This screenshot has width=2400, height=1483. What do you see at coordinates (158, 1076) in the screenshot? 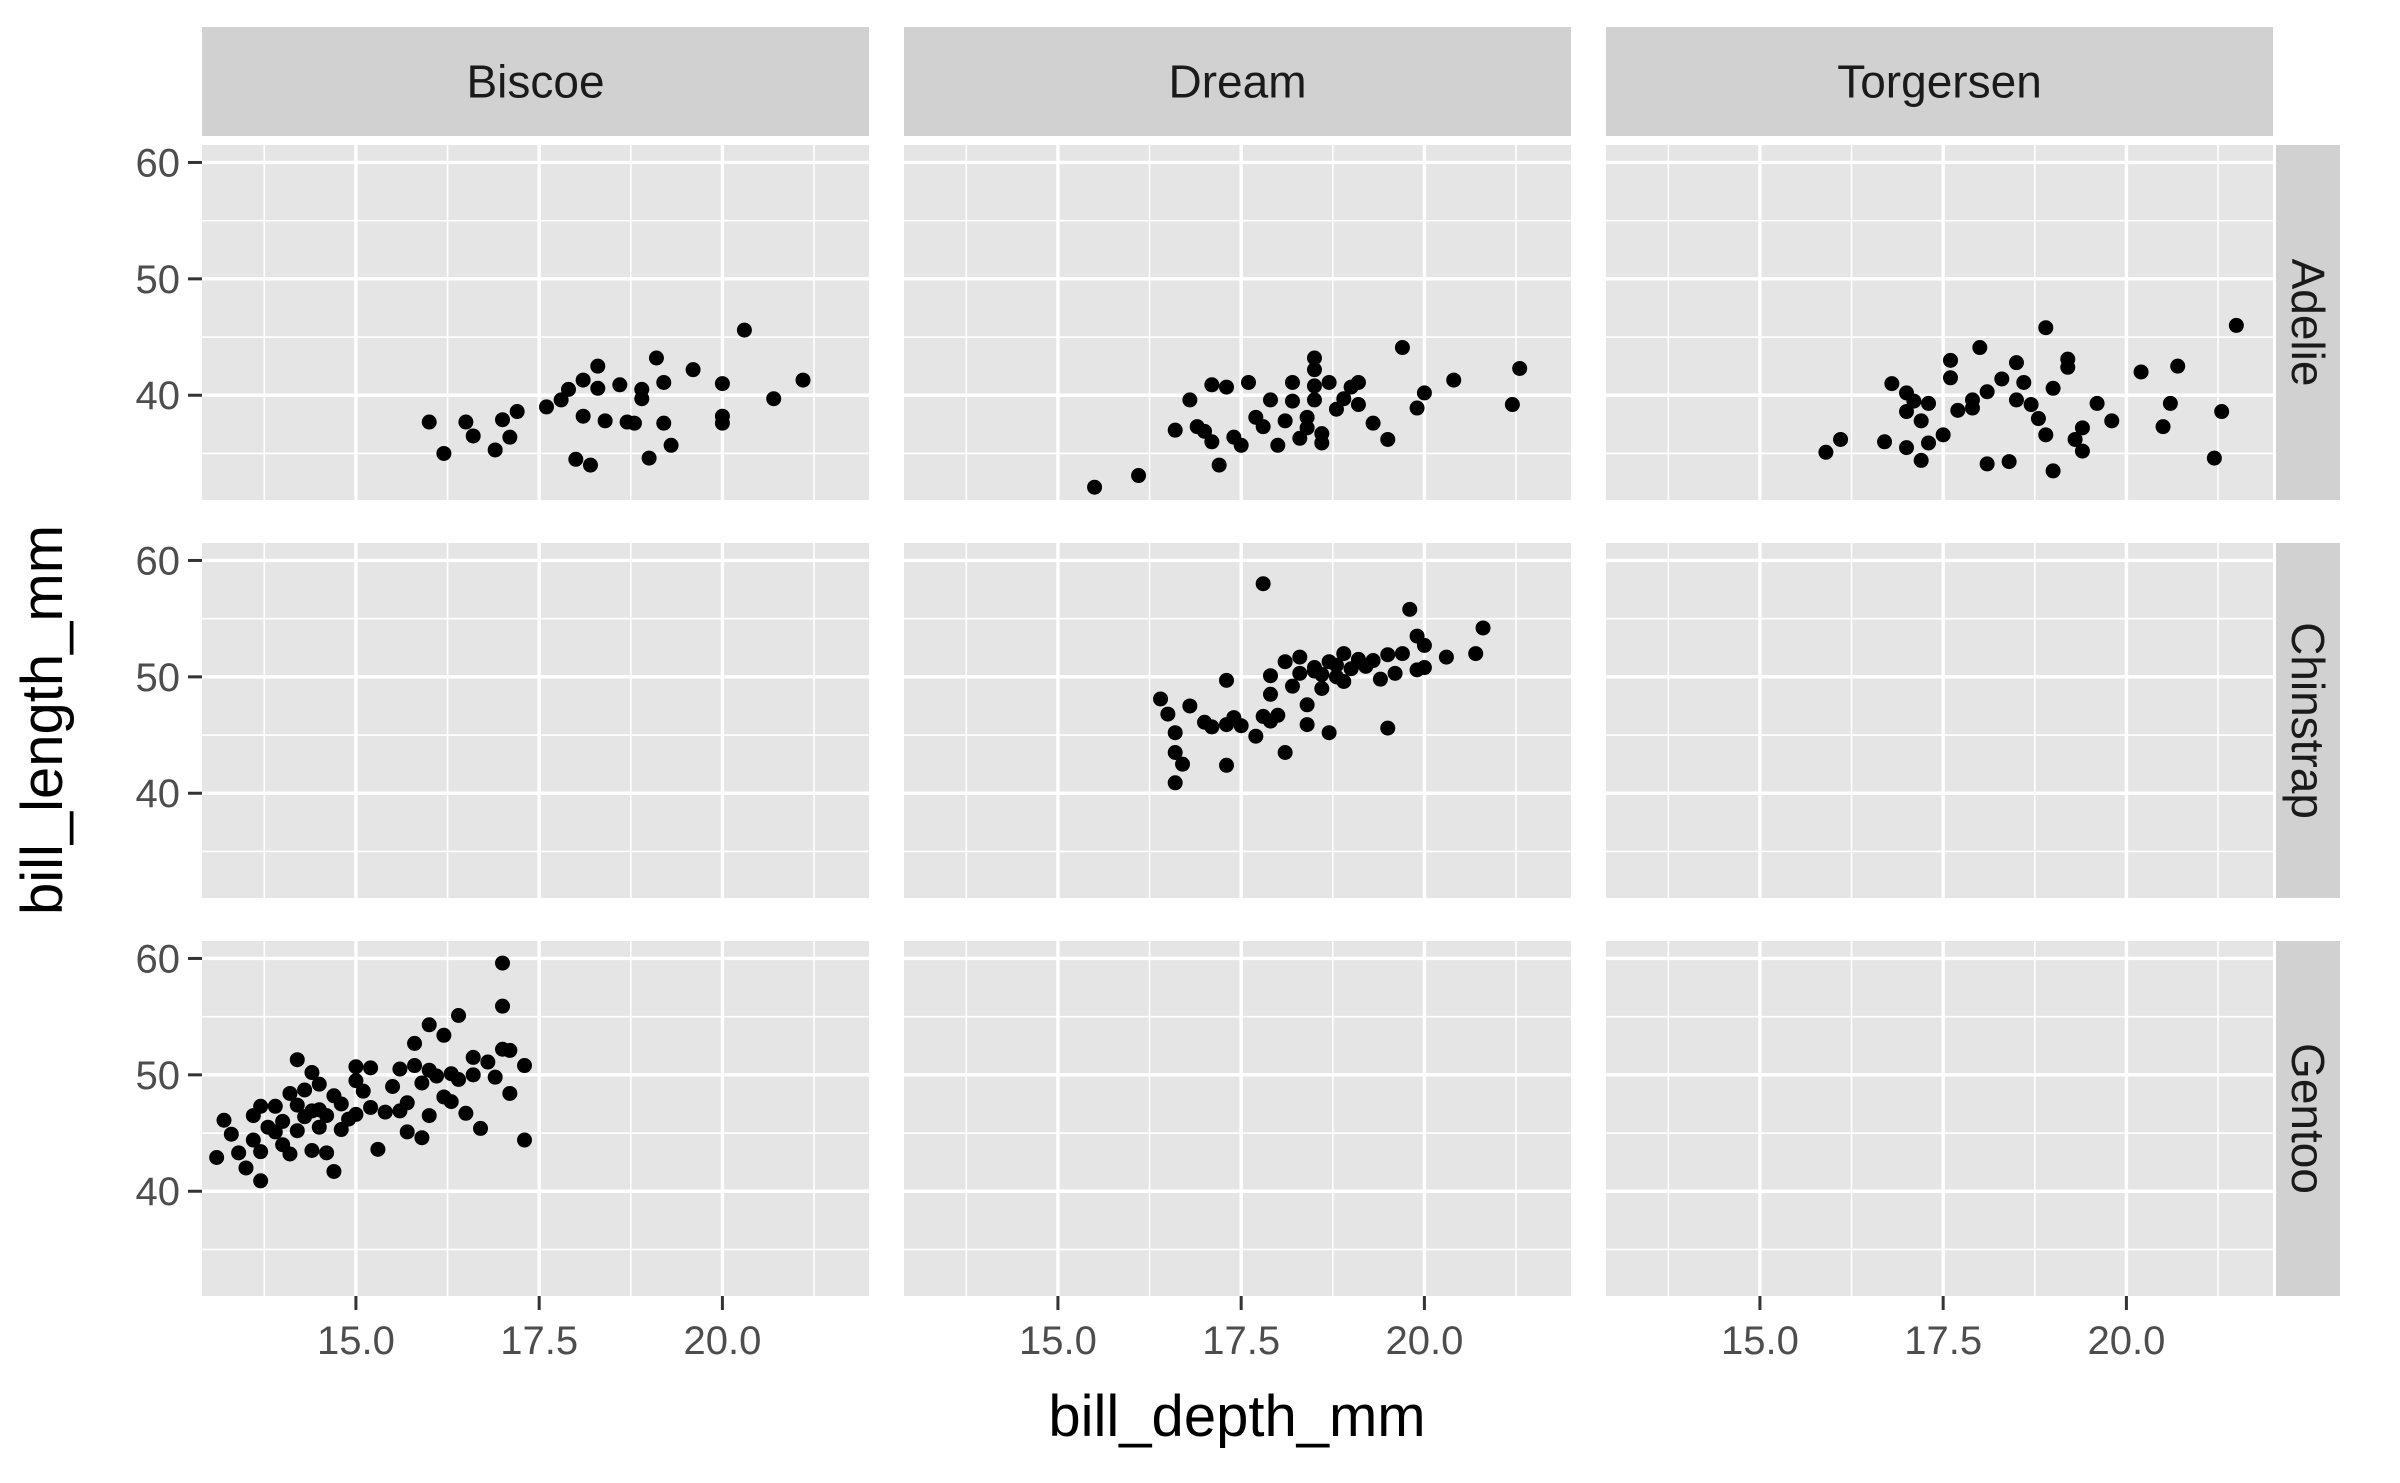
I see `y-tick-label: 50` at bounding box center [158, 1076].